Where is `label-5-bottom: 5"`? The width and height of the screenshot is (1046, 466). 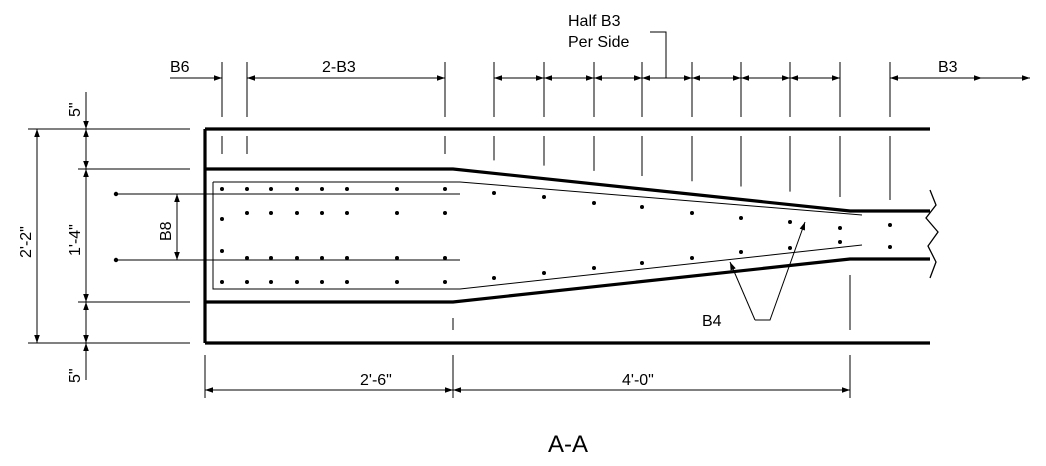 label-5-bottom: 5" is located at coordinates (75, 375).